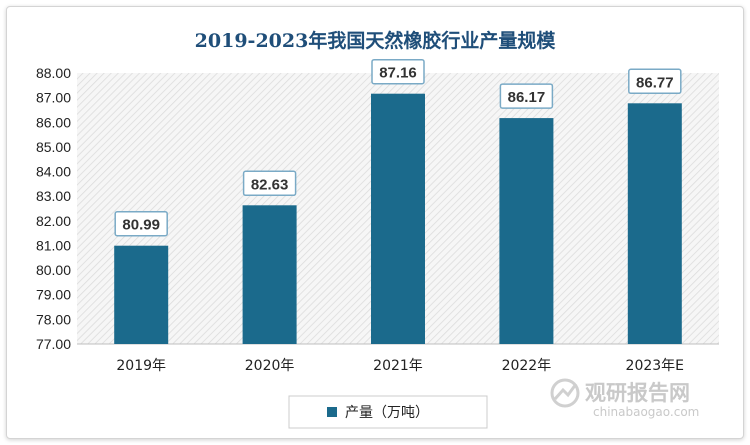 The height and width of the screenshot is (445, 750). What do you see at coordinates (655, 366) in the screenshot?
I see `x-tick-label: 2023年E` at bounding box center [655, 366].